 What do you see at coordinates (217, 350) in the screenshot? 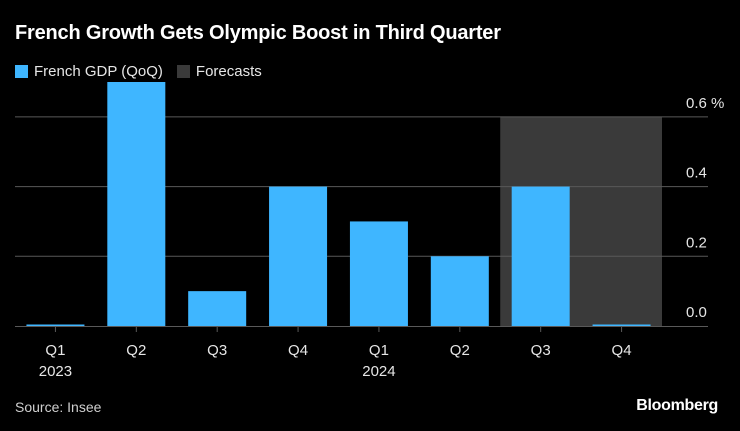
I see `x-tick-label-2: Q3` at bounding box center [217, 350].